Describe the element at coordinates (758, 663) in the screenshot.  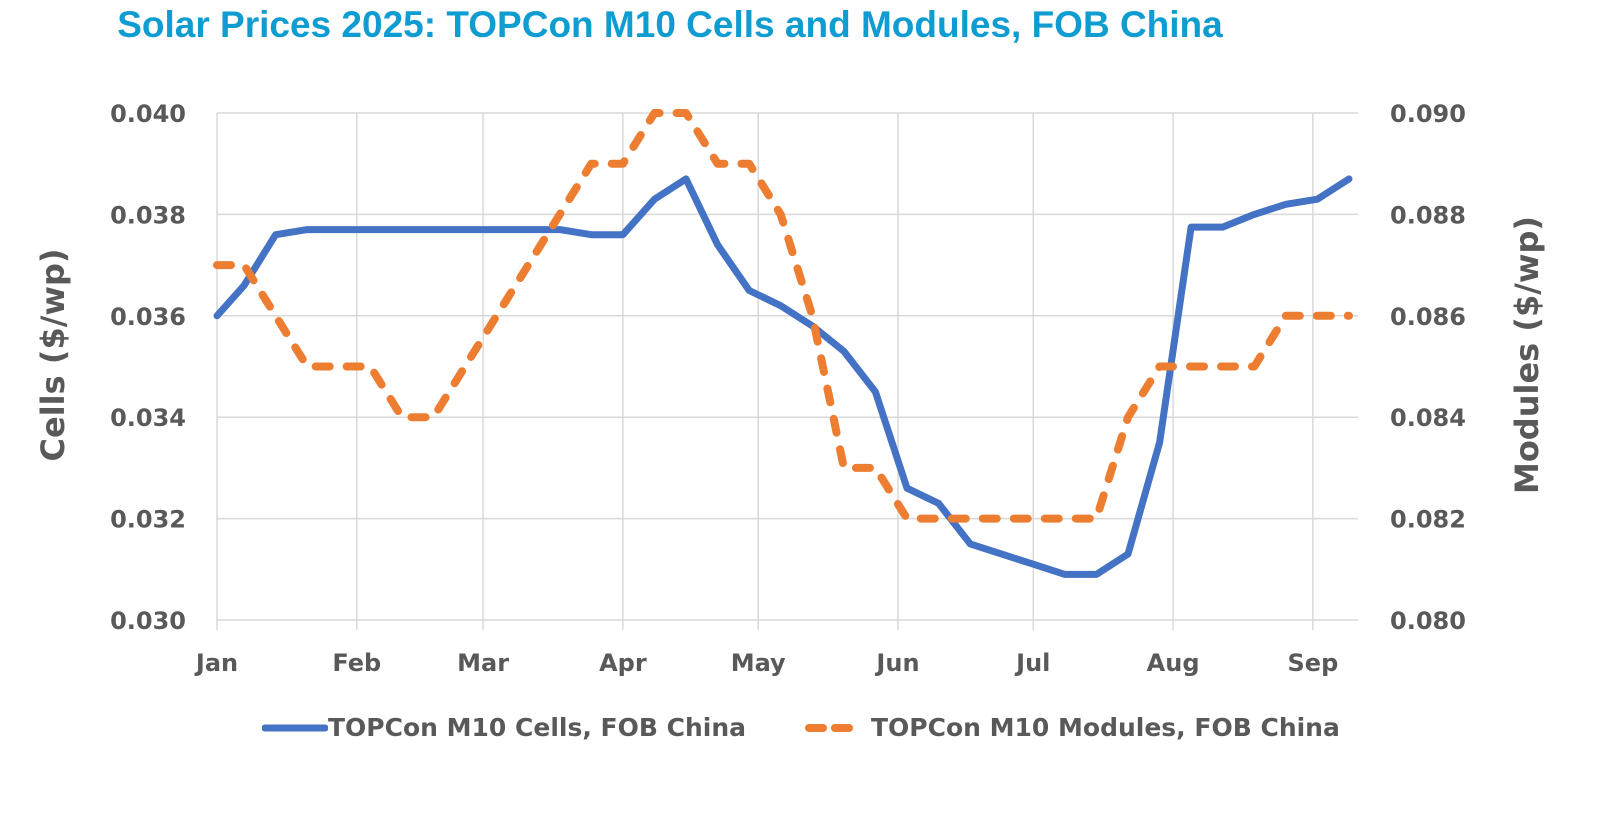
I see `x-tick-label-may: May` at that location.